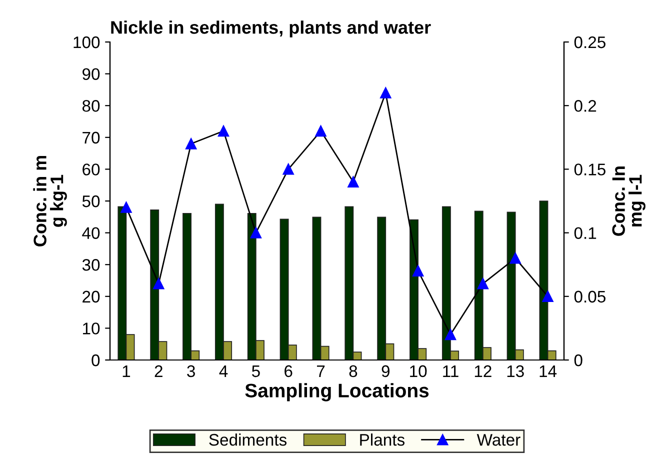 The height and width of the screenshot is (458, 661). What do you see at coordinates (515, 371) in the screenshot?
I see `x-tick-label: 13` at bounding box center [515, 371].